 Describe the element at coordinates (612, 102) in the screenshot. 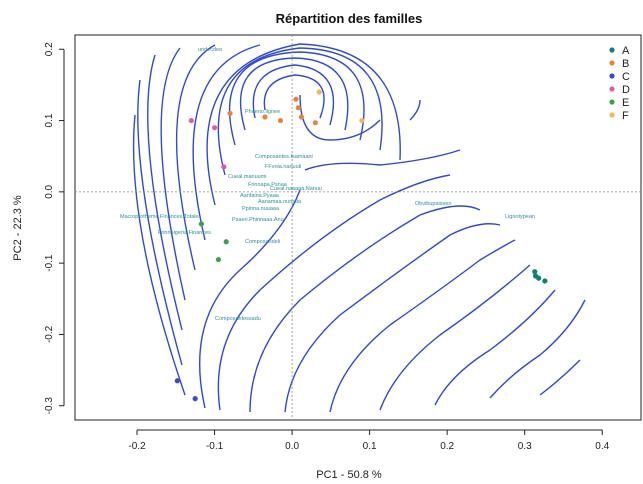

I see `legend-marker-e` at that location.